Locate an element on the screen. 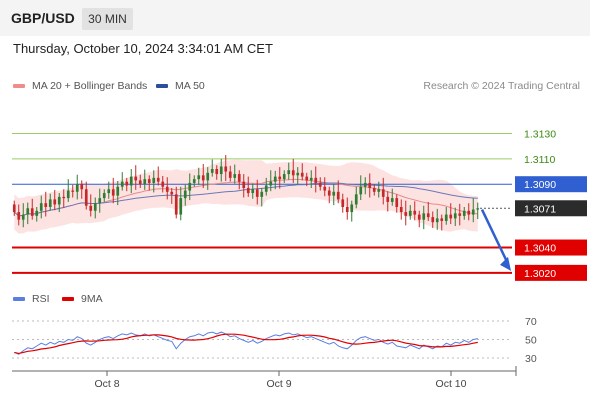 This screenshot has width=590, height=400. ma9-swatch-icon is located at coordinates (68, 299).